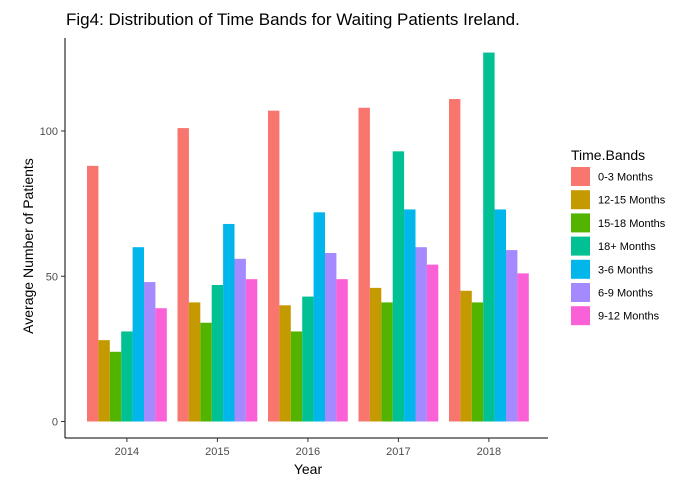 This screenshot has width=684, height=483. Describe the element at coordinates (274, 266) in the screenshot. I see `bar-0-3-months-2016` at that location.